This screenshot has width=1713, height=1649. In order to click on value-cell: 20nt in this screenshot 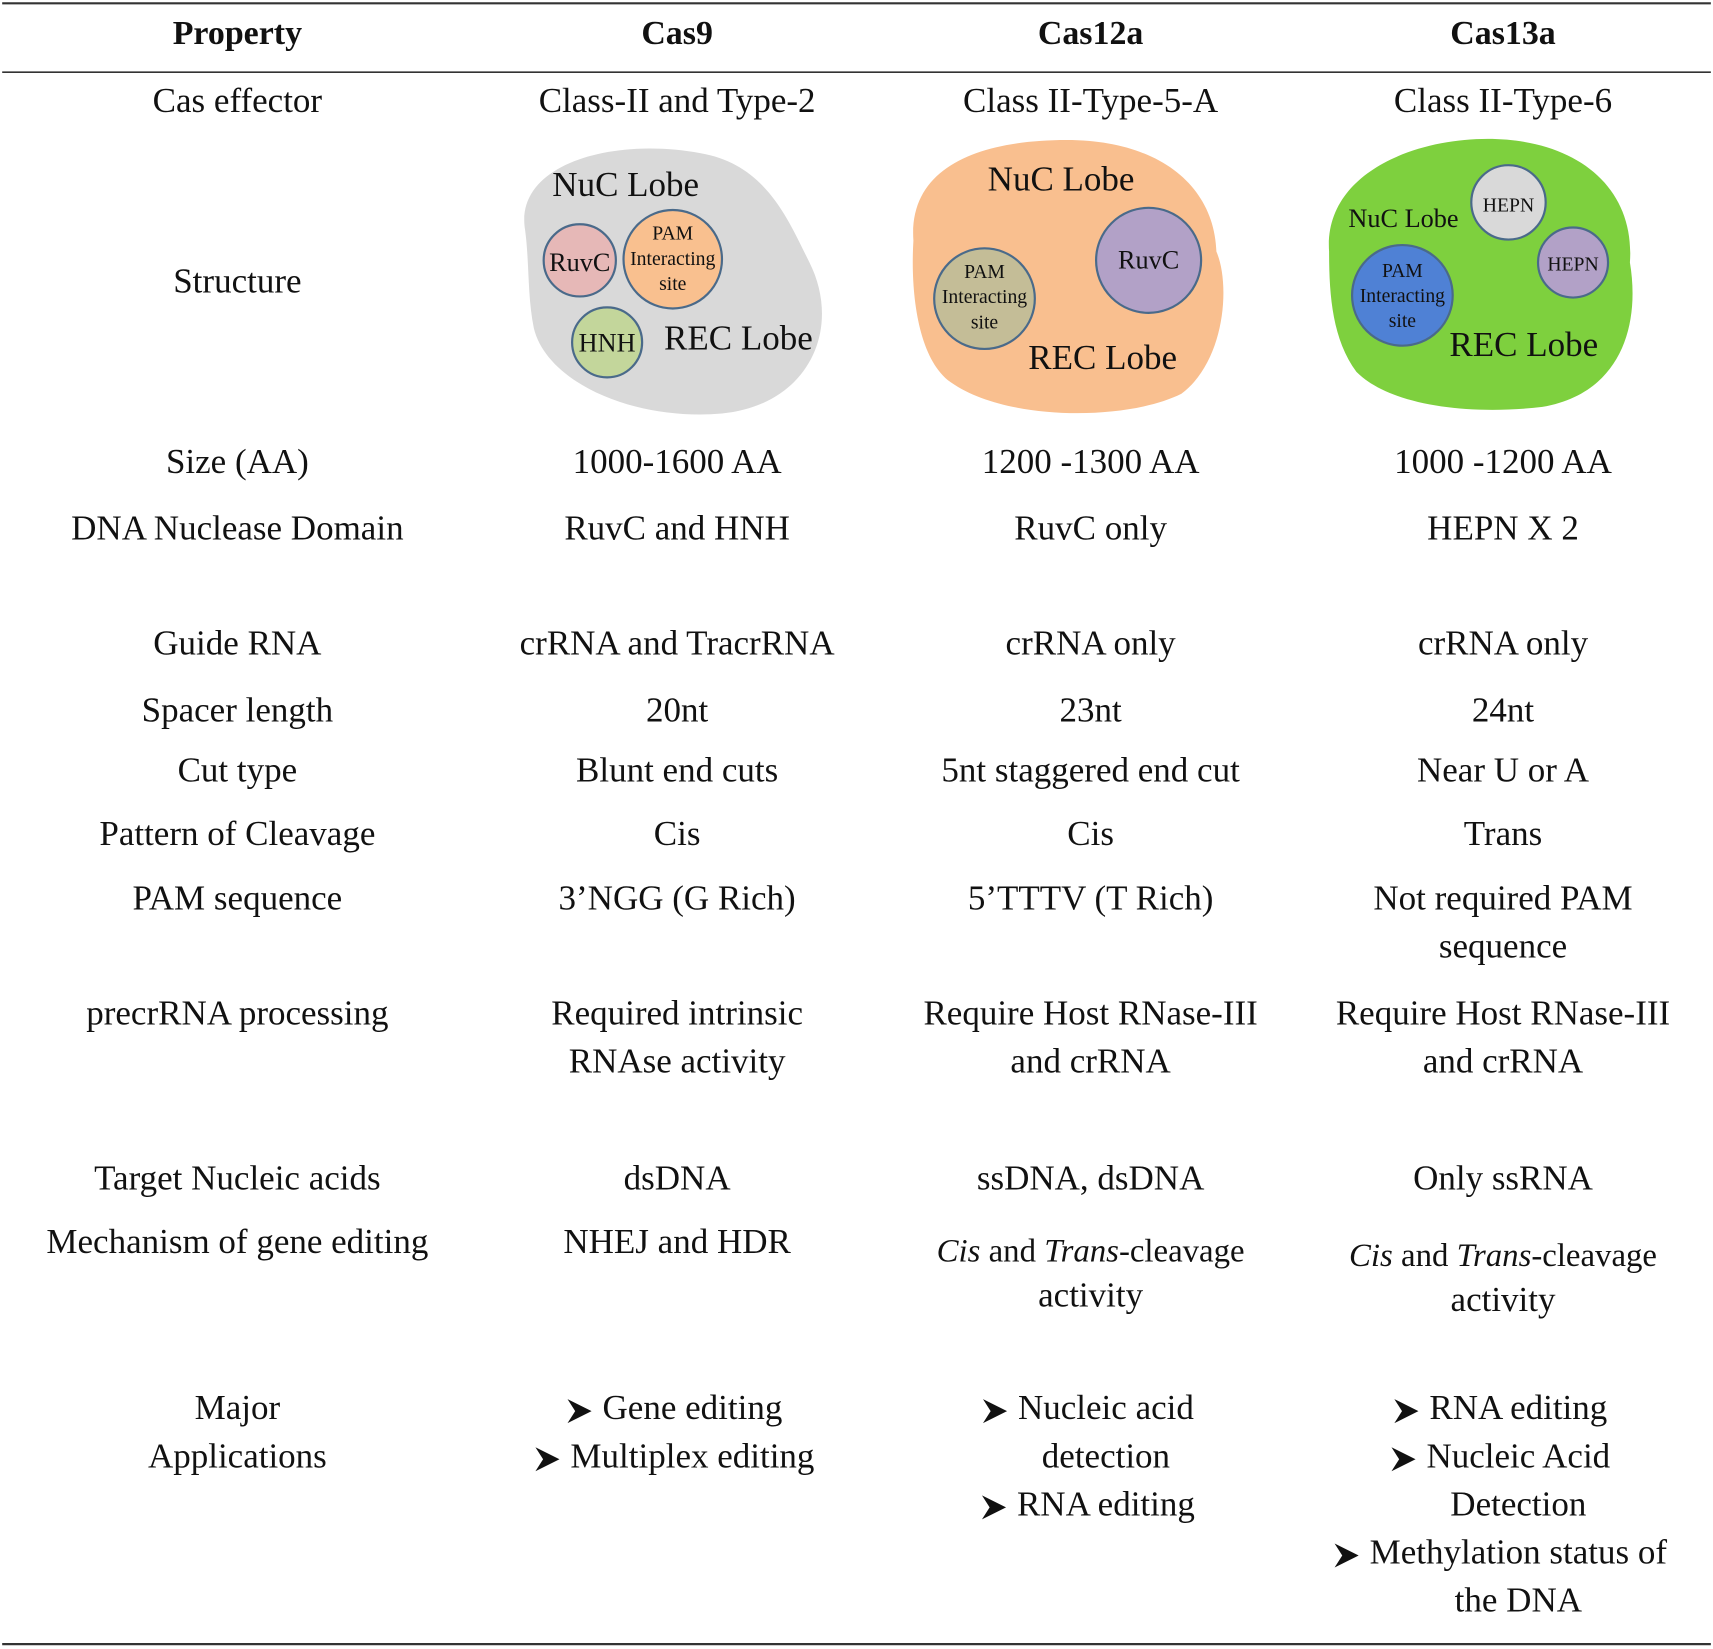, I will do `click(677, 709)`.